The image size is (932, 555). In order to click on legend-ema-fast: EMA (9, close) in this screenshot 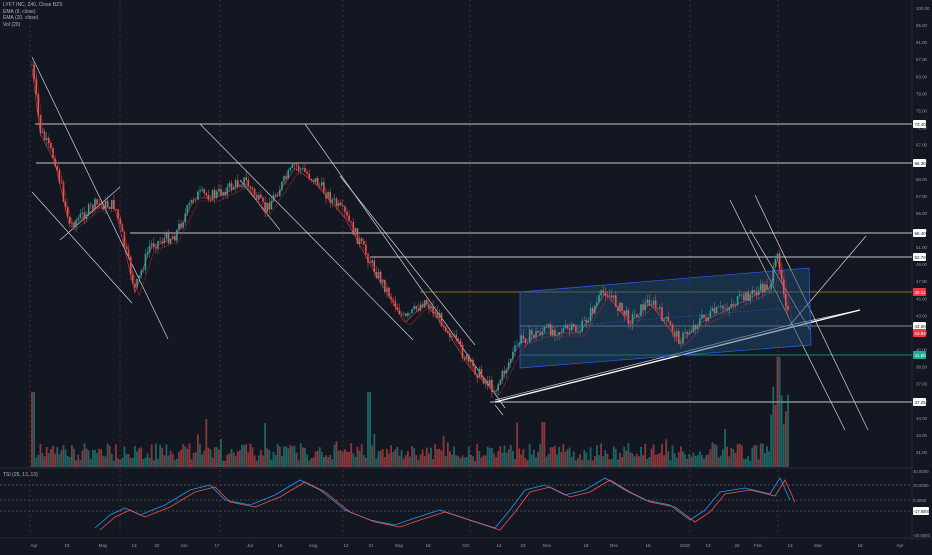, I will do `click(19, 11)`.